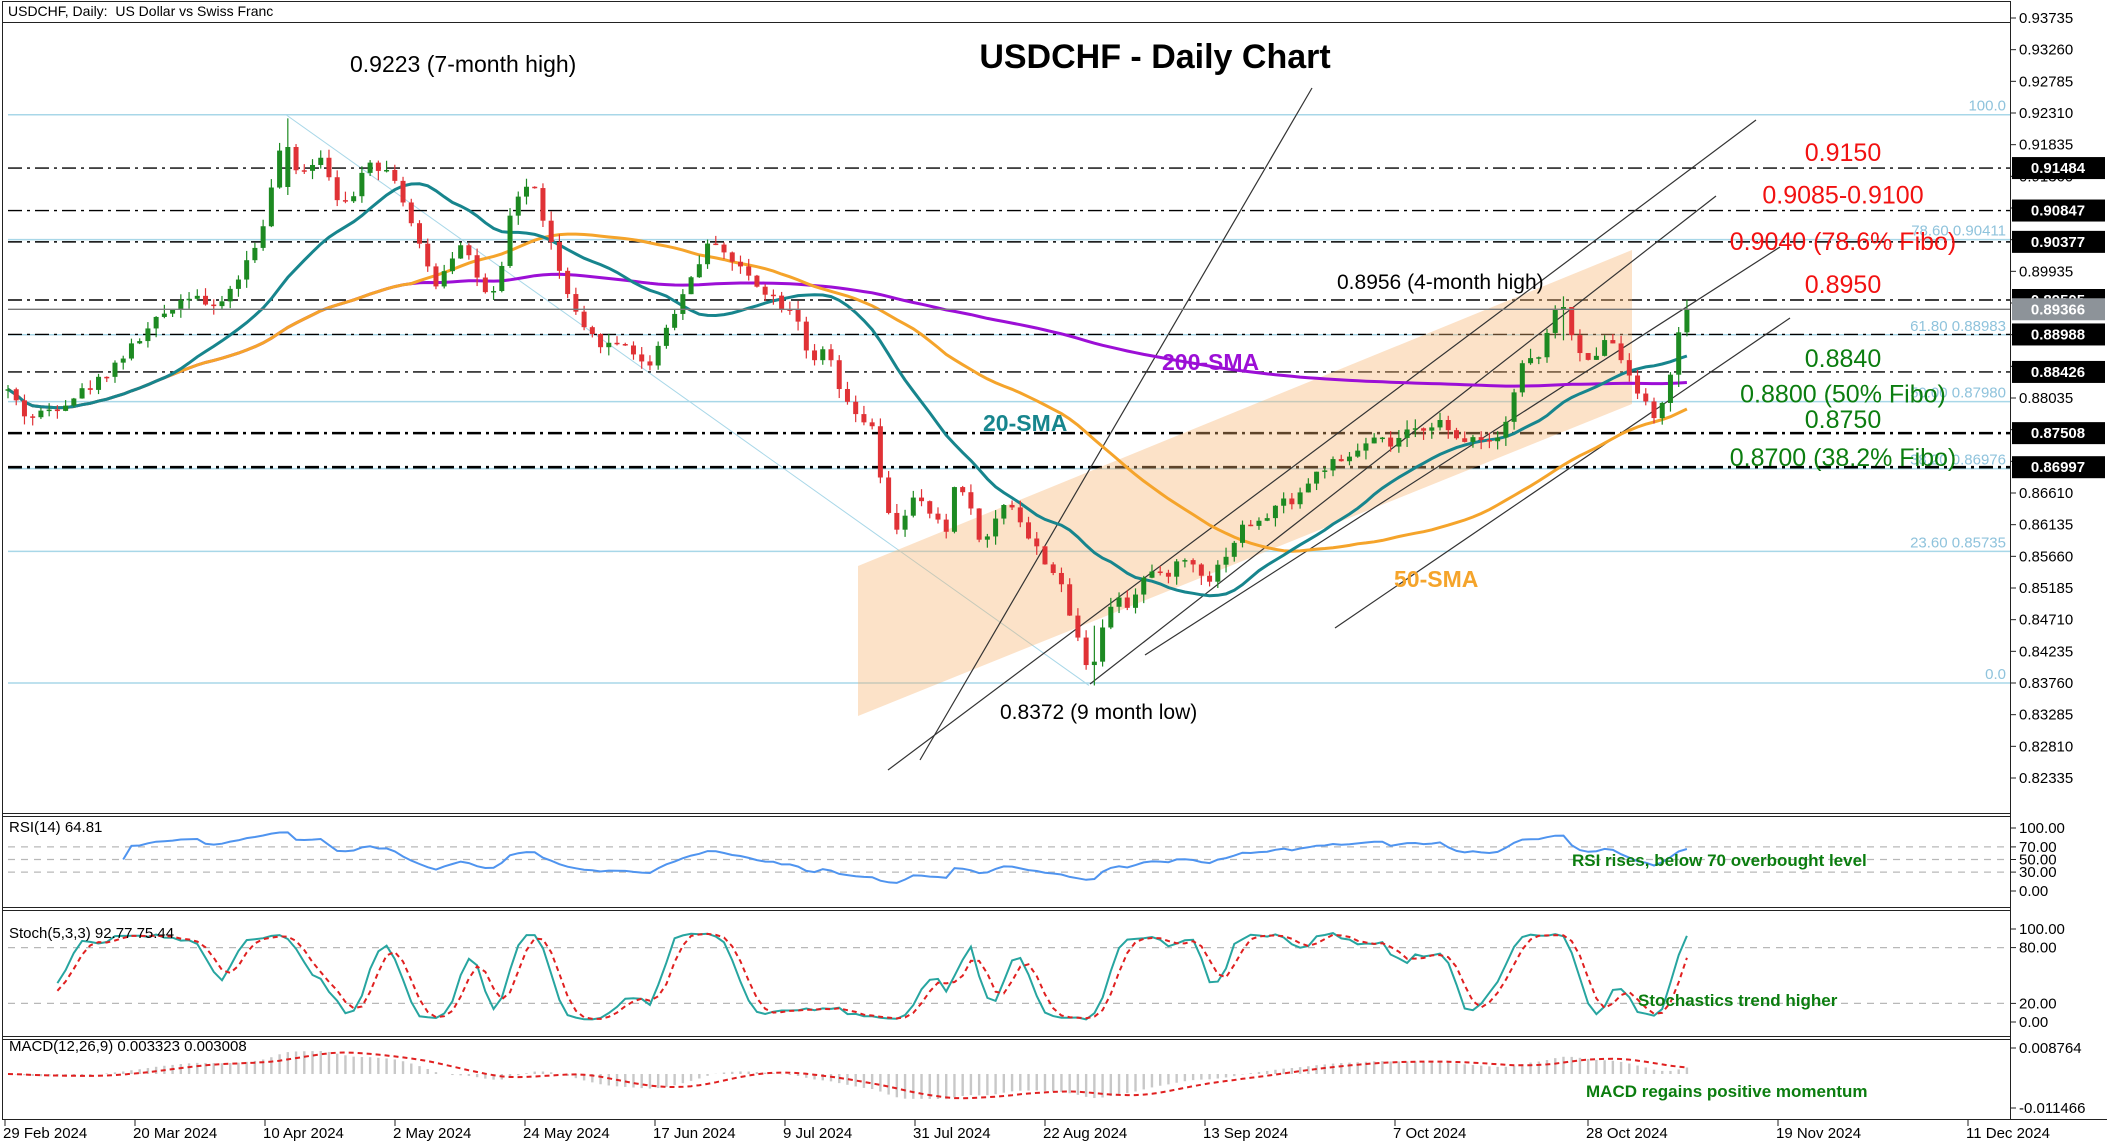  What do you see at coordinates (2046, 620) in the screenshot?
I see `svg-text: 0.84710` at bounding box center [2046, 620].